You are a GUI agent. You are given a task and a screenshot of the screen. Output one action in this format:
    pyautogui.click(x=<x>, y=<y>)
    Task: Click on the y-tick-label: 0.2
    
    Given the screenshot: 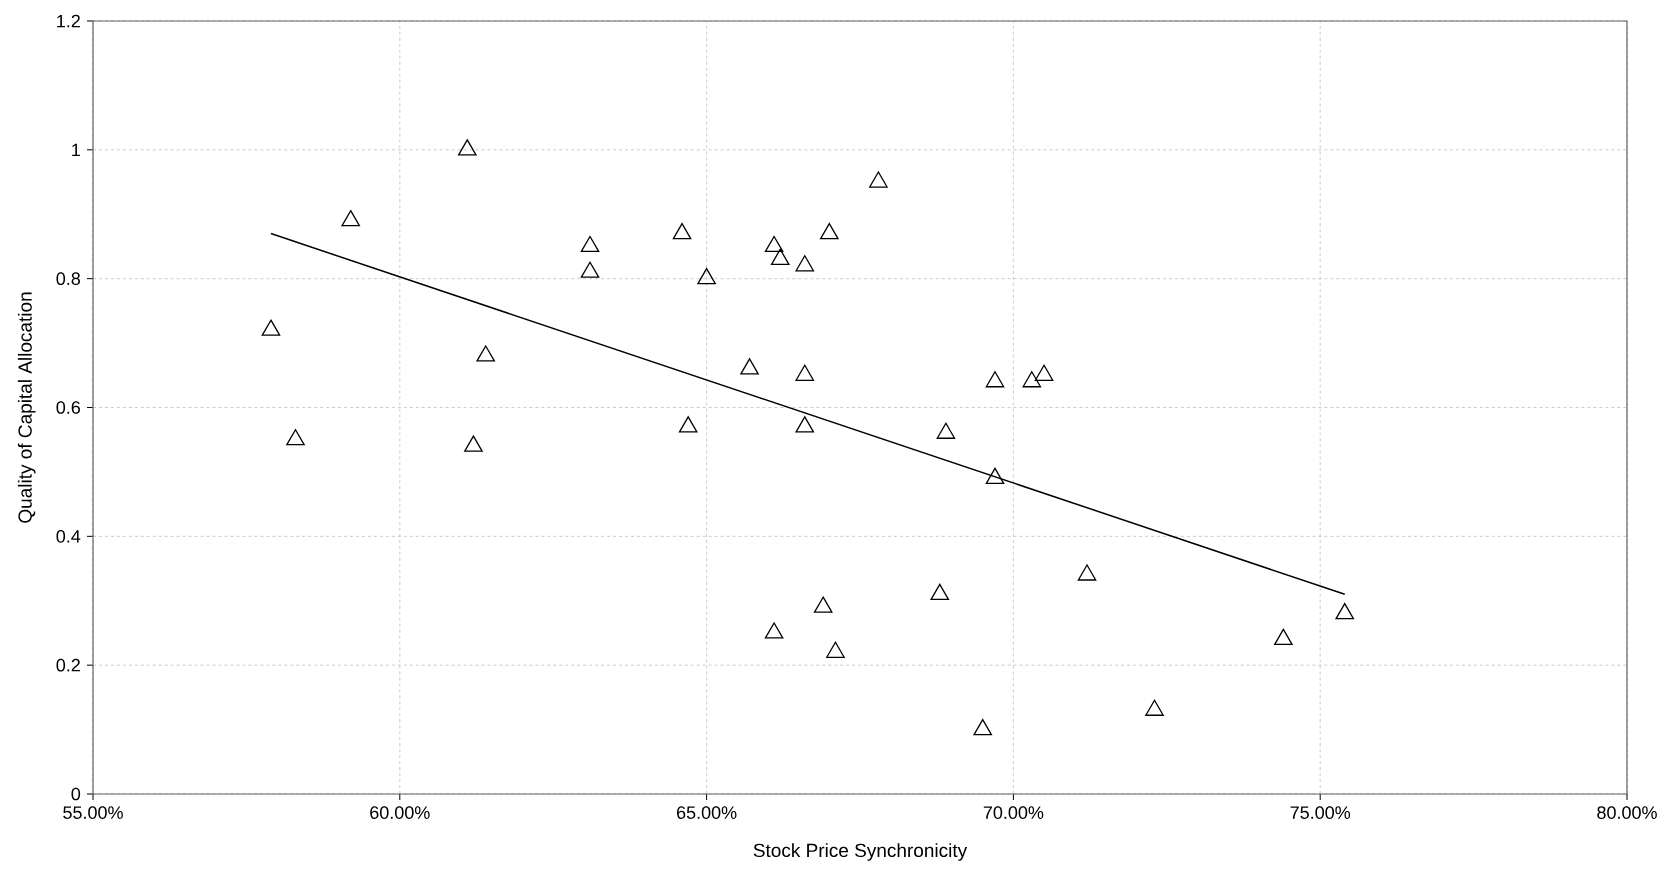 What is the action you would take?
    pyautogui.click(x=68, y=665)
    